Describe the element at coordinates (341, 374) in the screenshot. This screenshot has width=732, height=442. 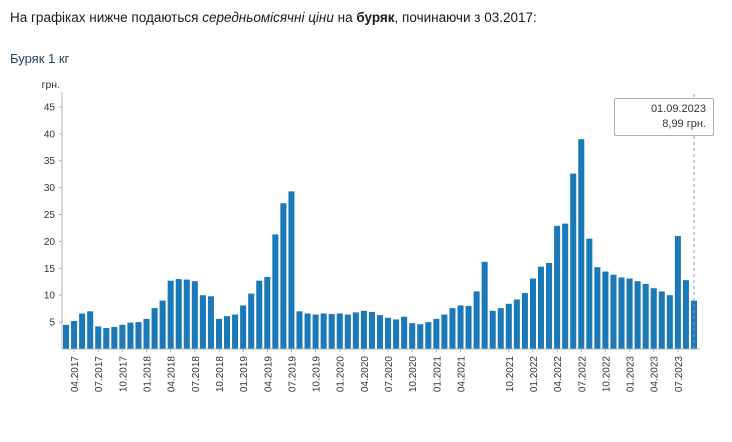
I see `x-tick-label: 01.2020` at that location.